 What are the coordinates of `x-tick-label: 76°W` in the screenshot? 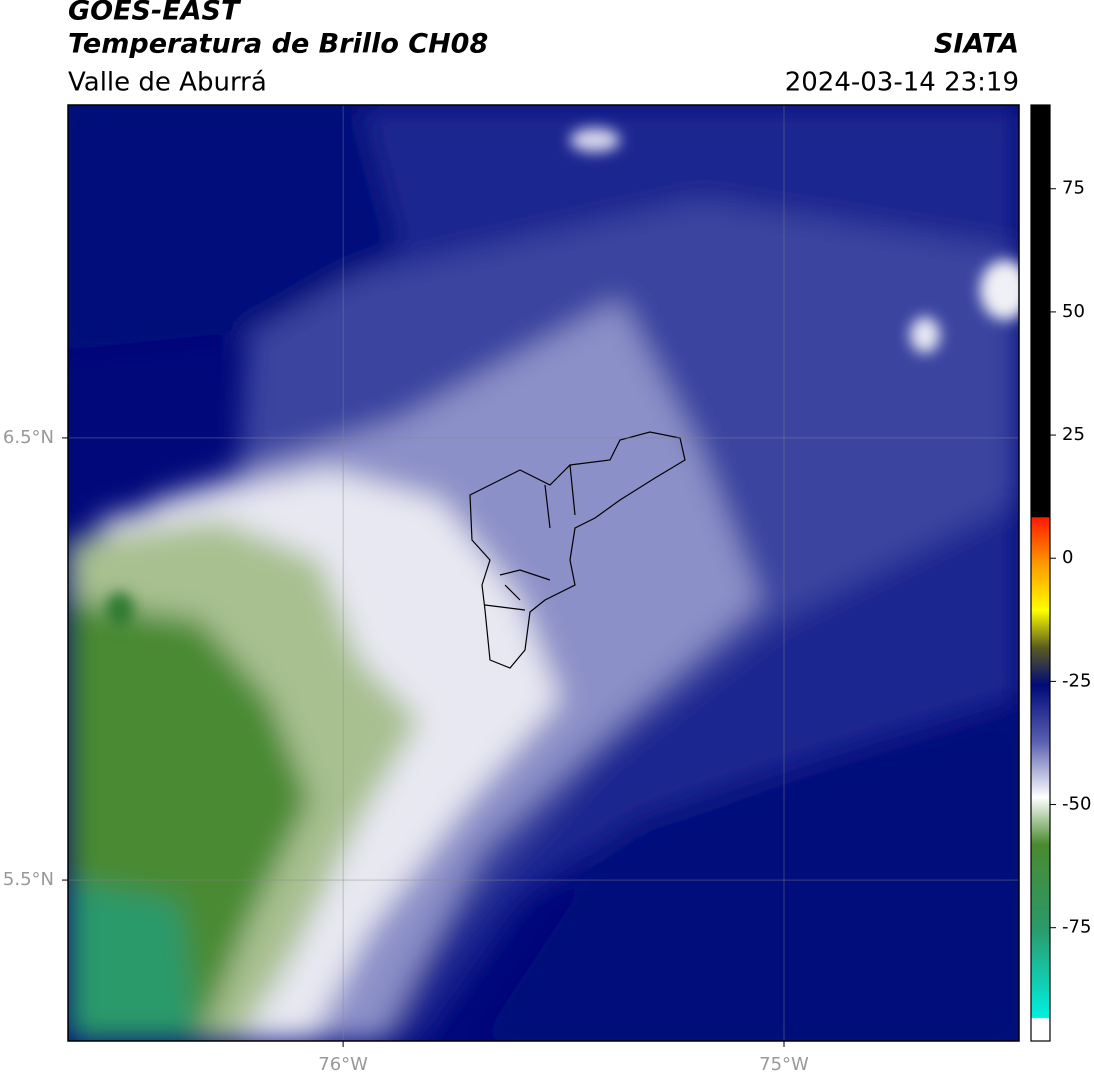 It's located at (343, 1064).